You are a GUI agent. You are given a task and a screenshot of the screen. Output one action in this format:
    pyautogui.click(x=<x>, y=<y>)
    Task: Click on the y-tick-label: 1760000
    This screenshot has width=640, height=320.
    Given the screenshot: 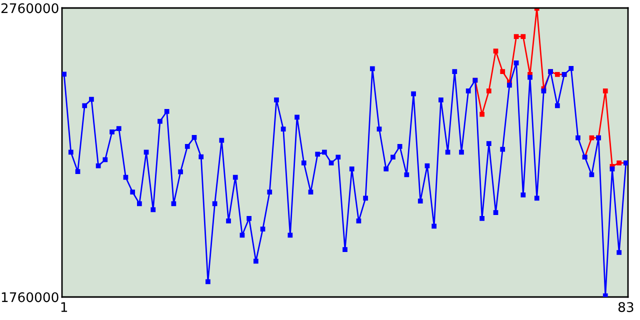 What is the action you would take?
    pyautogui.click(x=30, y=297)
    